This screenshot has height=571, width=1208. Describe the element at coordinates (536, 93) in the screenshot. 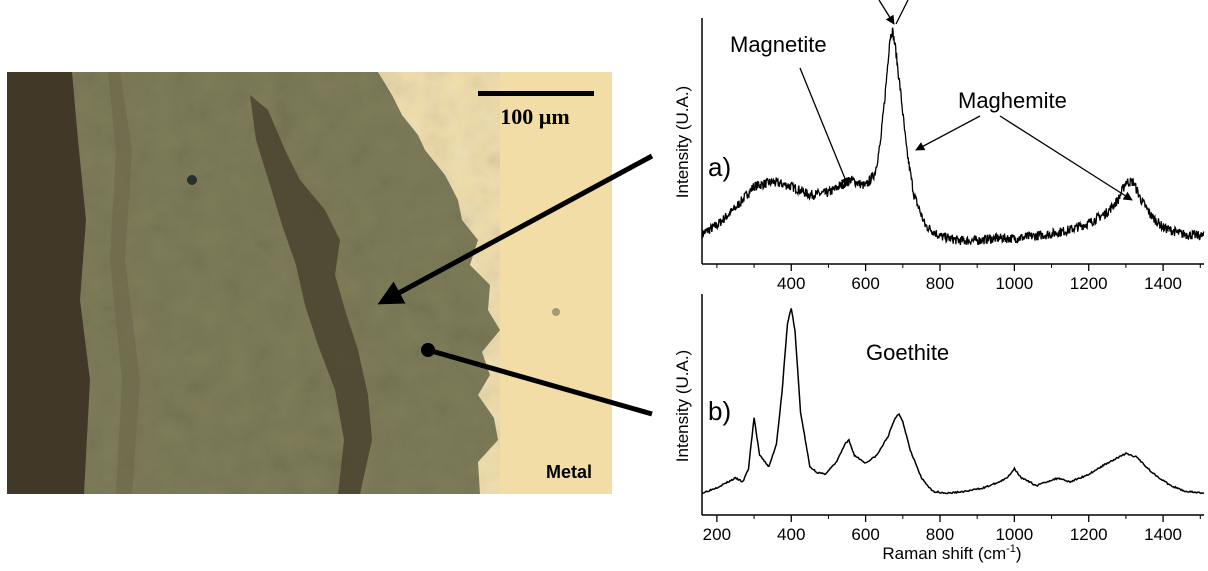

I see `scale-bar` at that location.